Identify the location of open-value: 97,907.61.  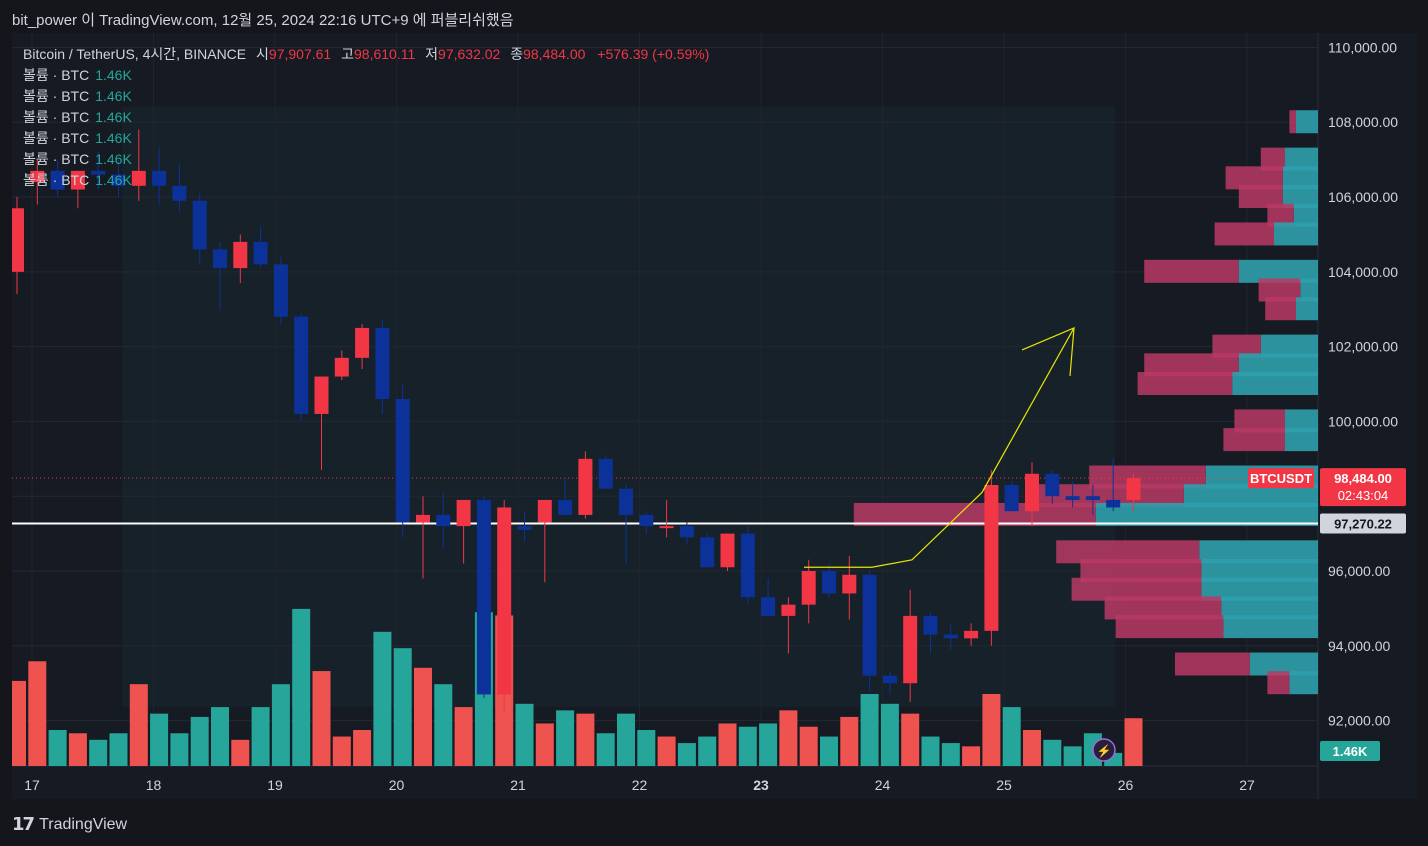
(300, 54).